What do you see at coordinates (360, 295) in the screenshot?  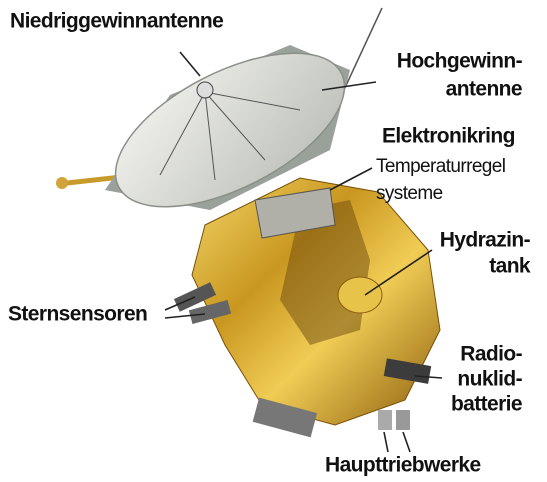 I see `hydrazine-tank` at bounding box center [360, 295].